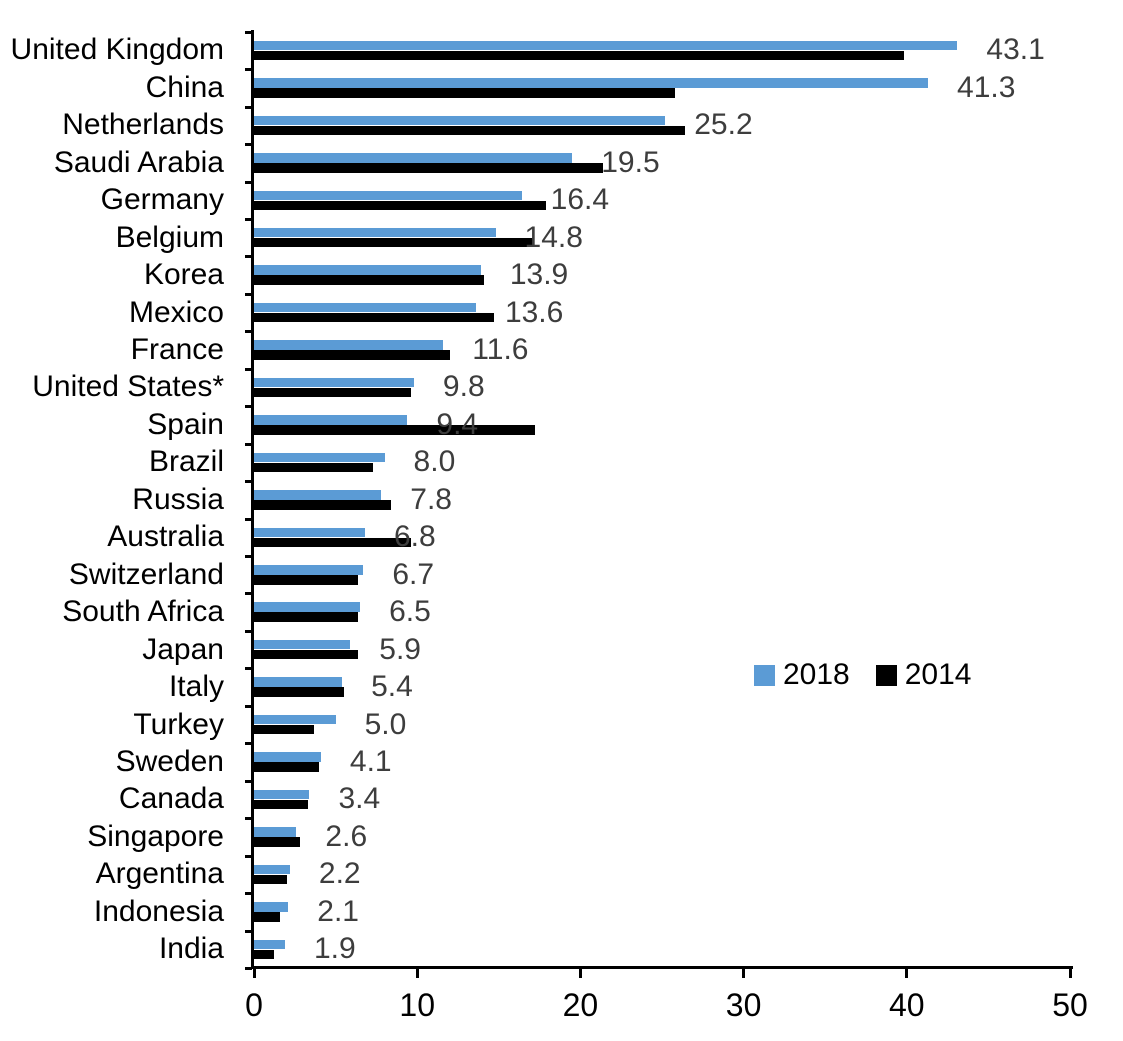 Image resolution: width=1123 pixels, height=1041 pixels. Describe the element at coordinates (138, 162) in the screenshot. I see `category-label-saudi-arabia: Saudi Arabia` at that location.